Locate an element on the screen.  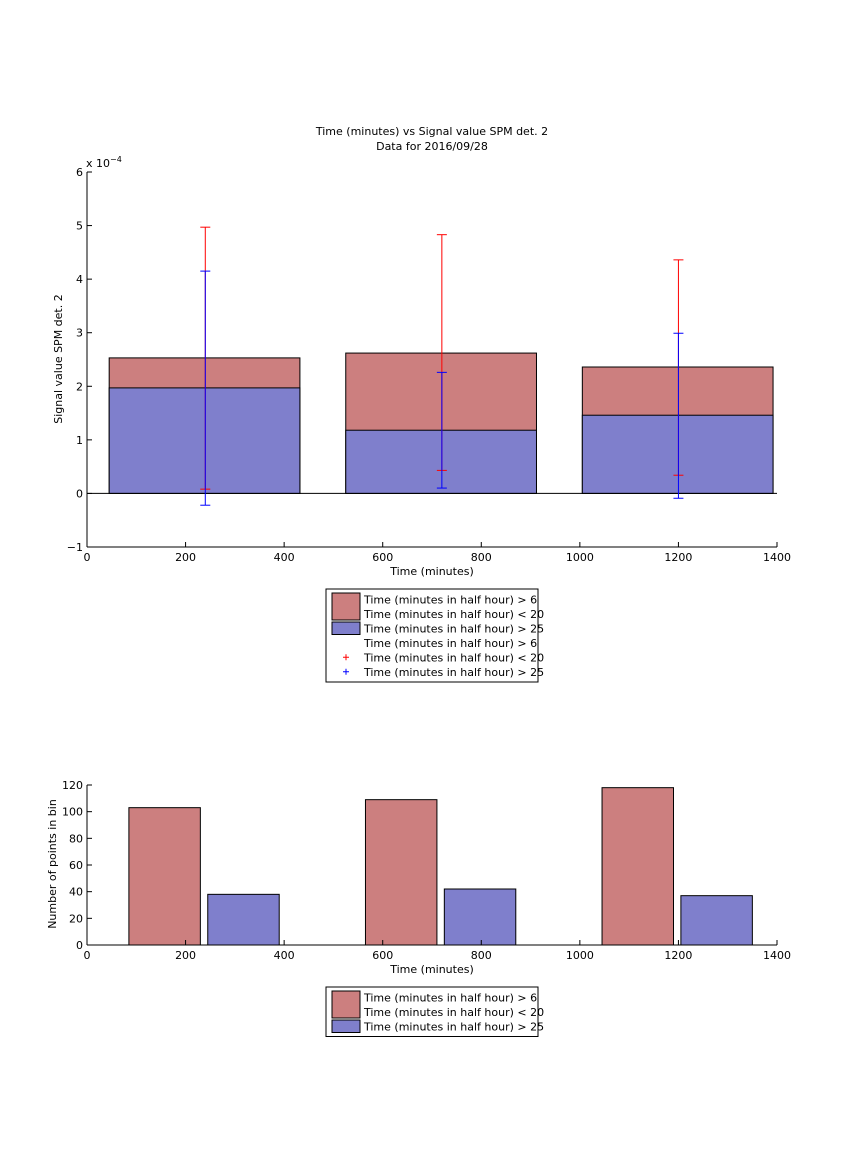
y-exponent-label: x 10−4 is located at coordinates (104, 162).